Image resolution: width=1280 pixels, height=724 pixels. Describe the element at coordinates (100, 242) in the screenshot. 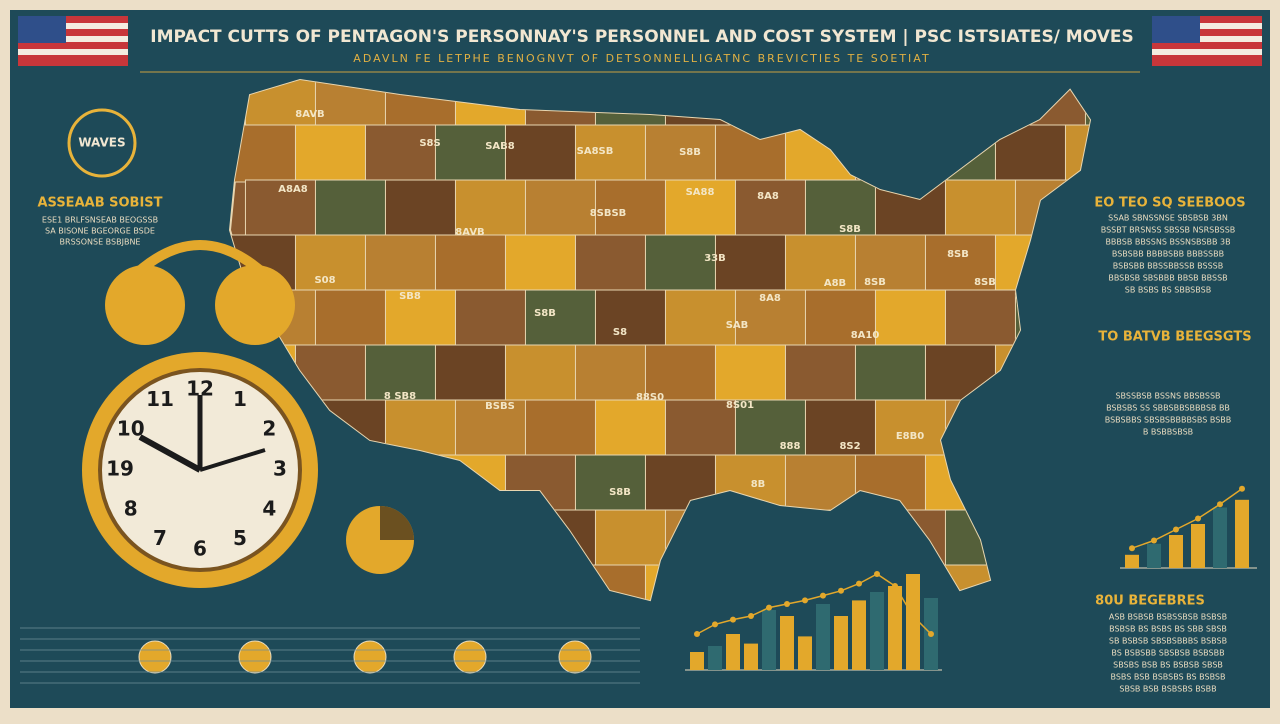

I see `left-text: BRSSONSE BSBJBNE` at that location.